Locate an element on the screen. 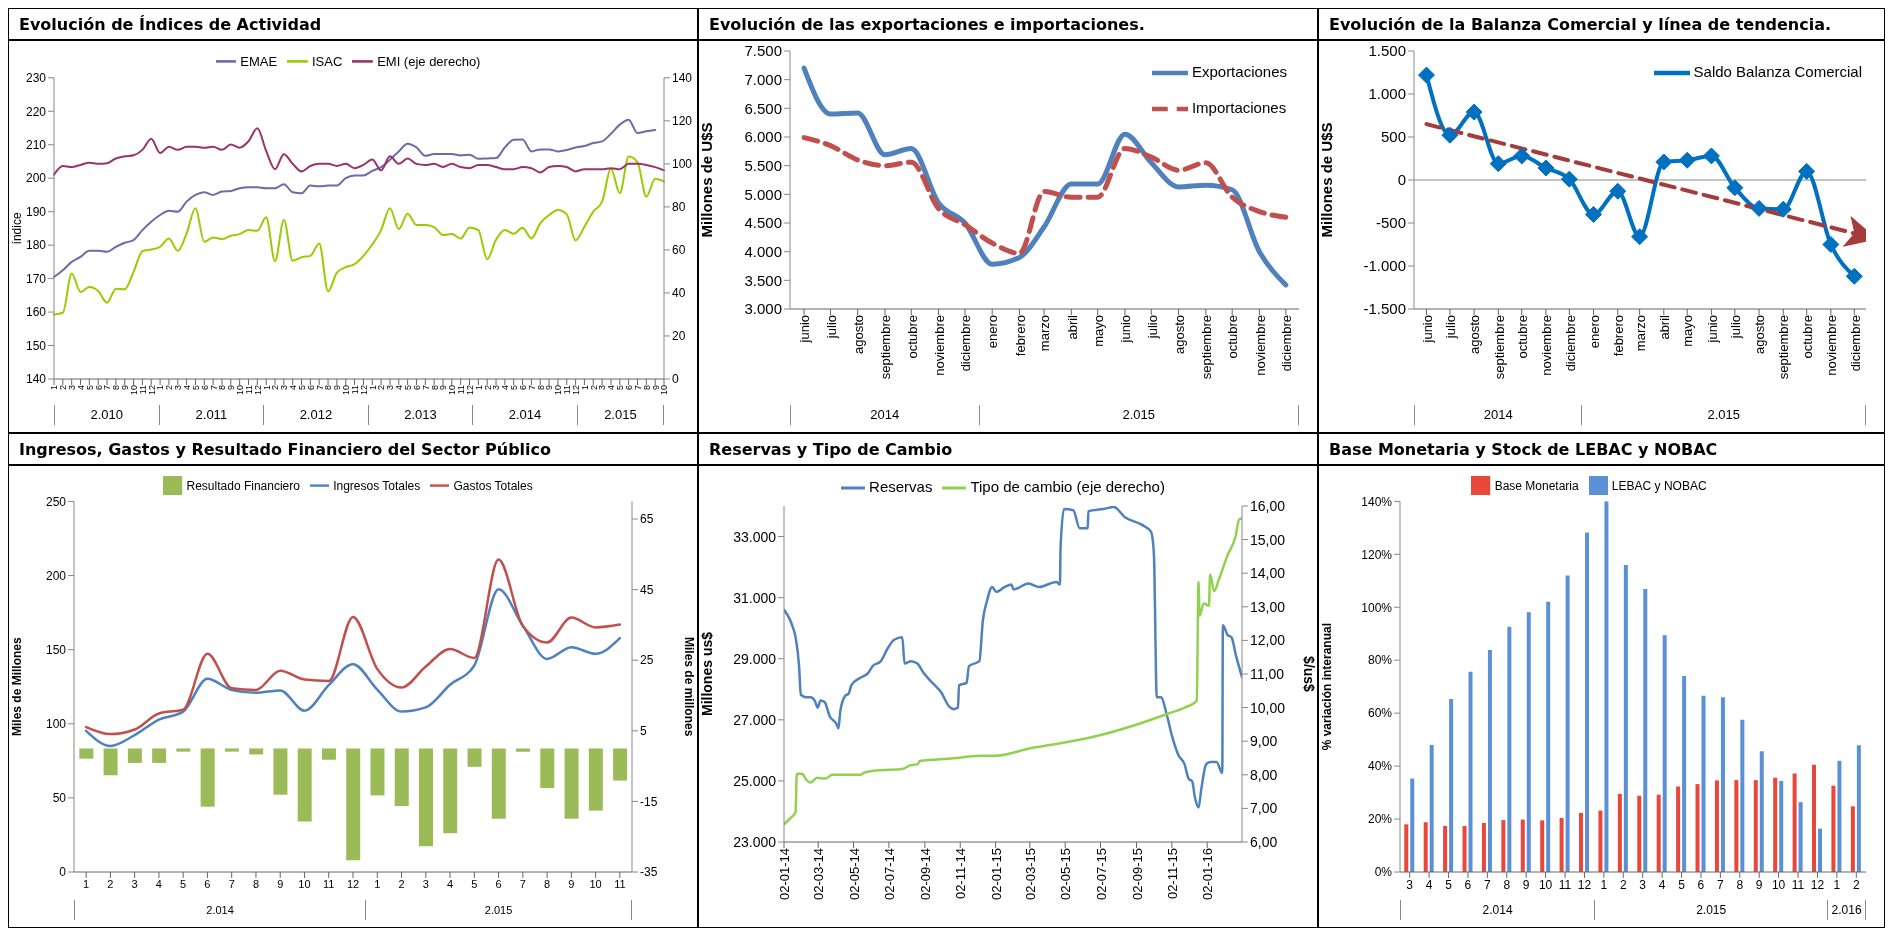 Image resolution: width=1893 pixels, height=938 pixels. x-tick-label: 02-05-15 is located at coordinates (1066, 874).